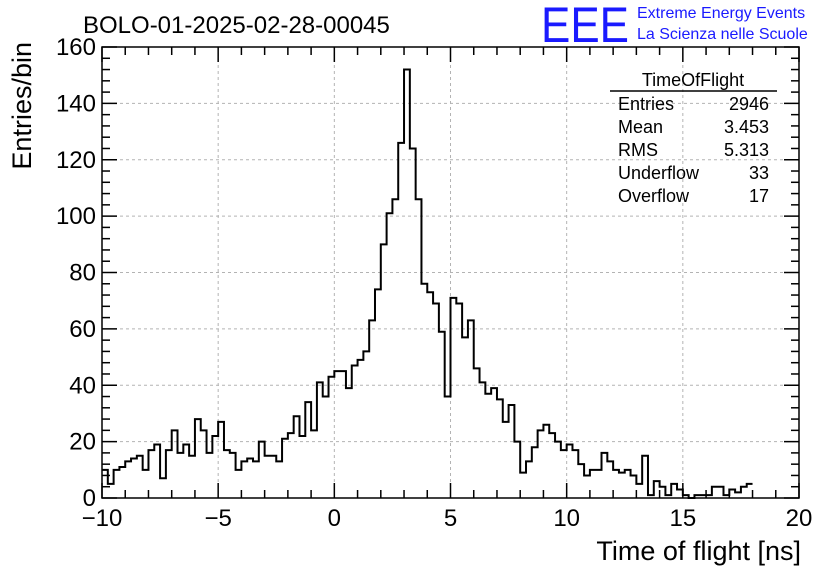 This screenshot has height=572, width=836. I want to click on y-tick-label: 120, so click(76, 160).